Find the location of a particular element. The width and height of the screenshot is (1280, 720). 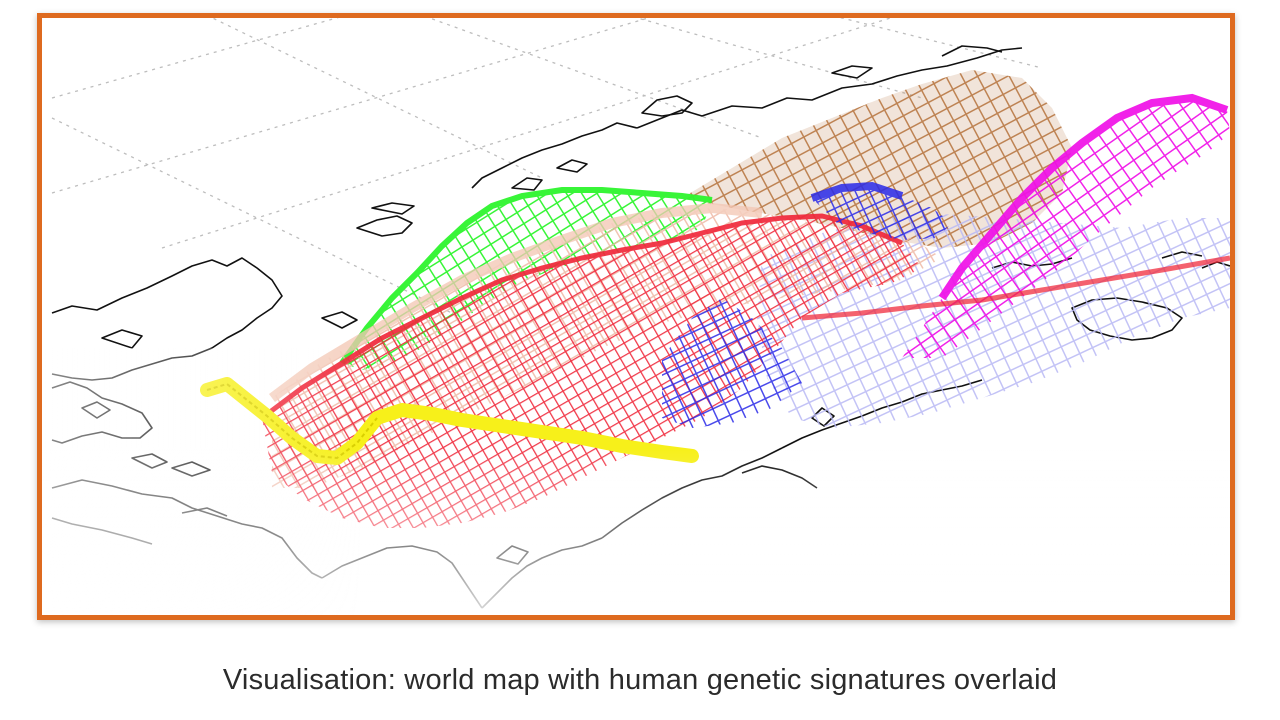

brown-mesh is located at coordinates (877, 159).